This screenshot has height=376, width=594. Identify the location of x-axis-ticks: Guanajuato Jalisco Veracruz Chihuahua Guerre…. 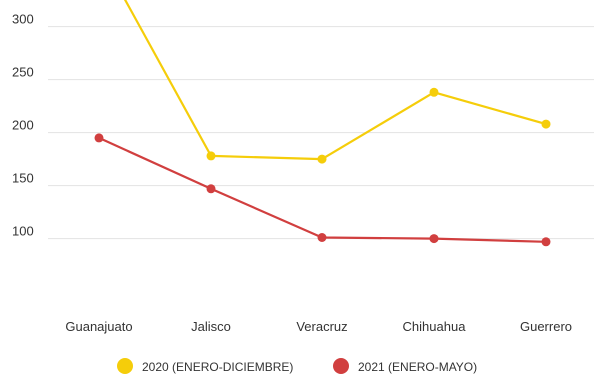
(318, 326).